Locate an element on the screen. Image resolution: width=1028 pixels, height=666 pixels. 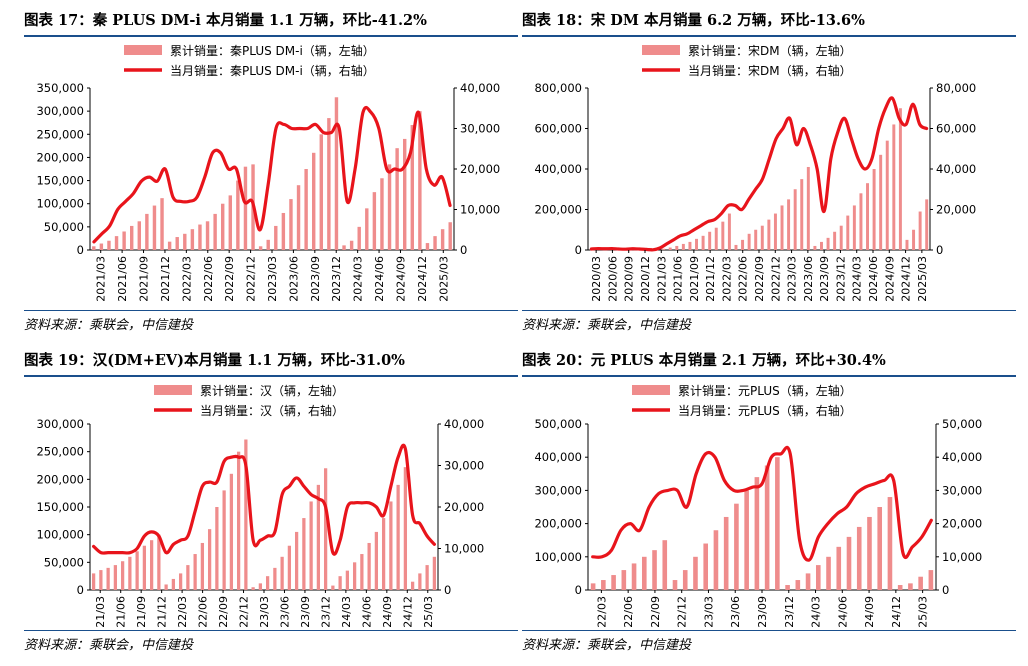
left-tick-label: 50,000 is located at coordinates (64, 227).